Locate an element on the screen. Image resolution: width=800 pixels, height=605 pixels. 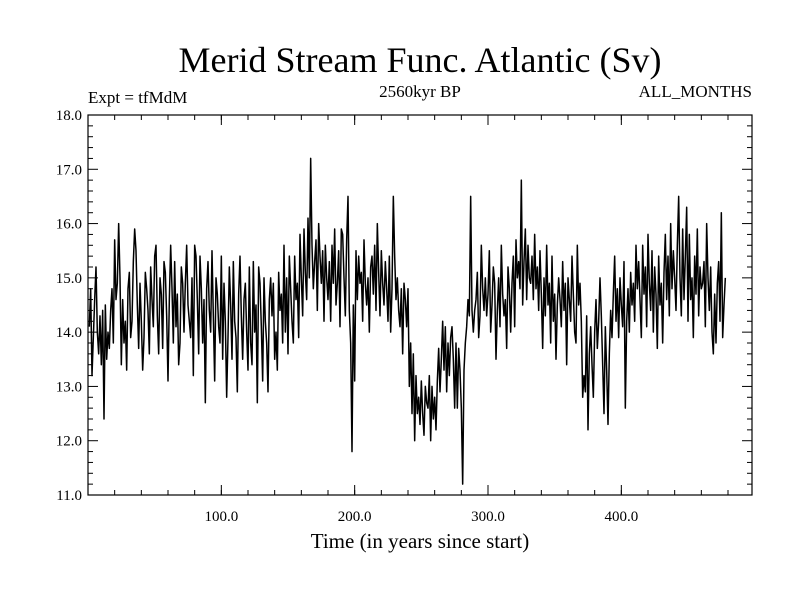
y-tick-label: 13.0 is located at coordinates (69, 387).